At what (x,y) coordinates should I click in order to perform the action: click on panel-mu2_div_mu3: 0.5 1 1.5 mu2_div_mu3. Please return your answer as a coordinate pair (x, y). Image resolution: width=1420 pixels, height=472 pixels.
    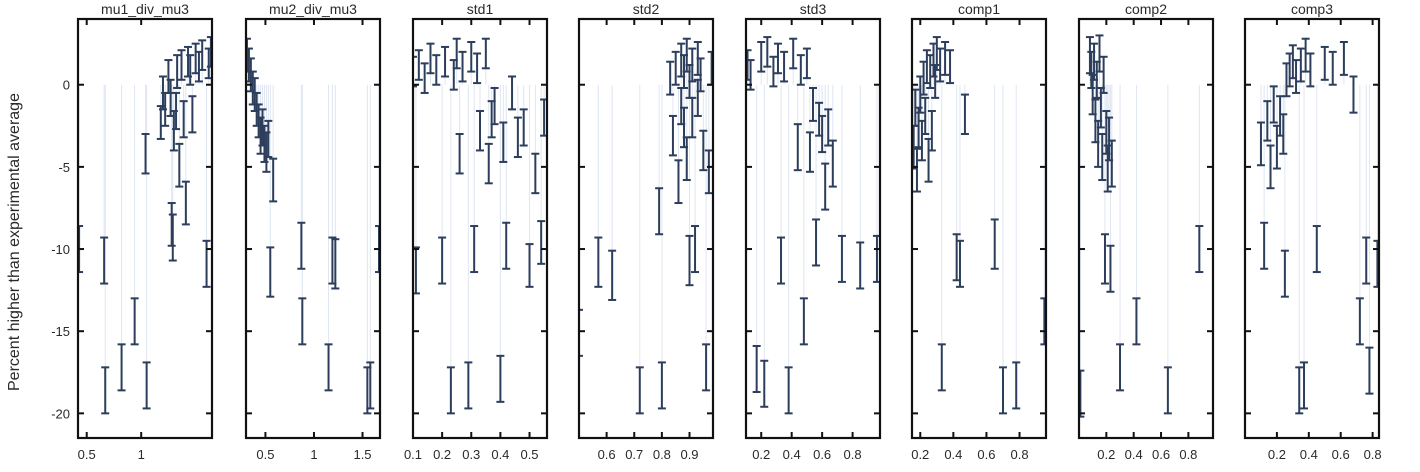
    Looking at the image, I should click on (313, 231).